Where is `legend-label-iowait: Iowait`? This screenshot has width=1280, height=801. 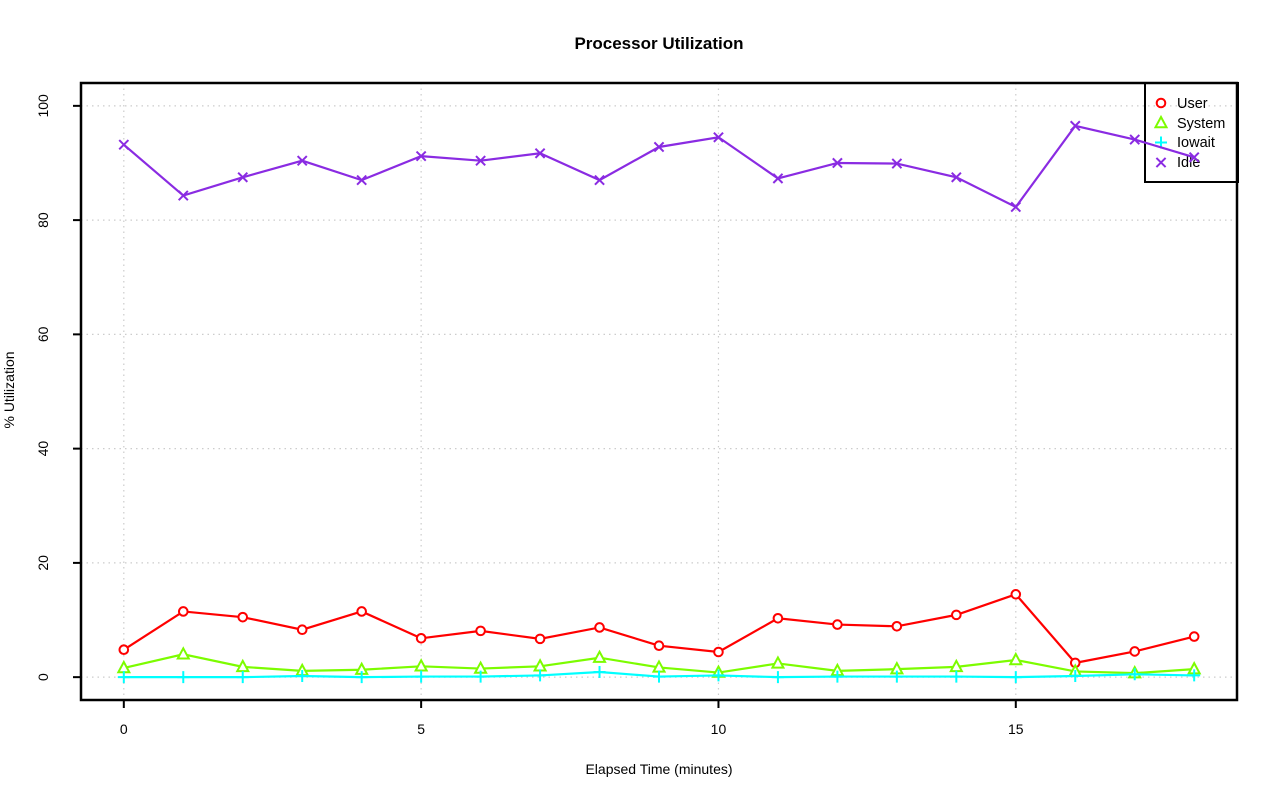
legend-label-iowait: Iowait is located at coordinates (1196, 143).